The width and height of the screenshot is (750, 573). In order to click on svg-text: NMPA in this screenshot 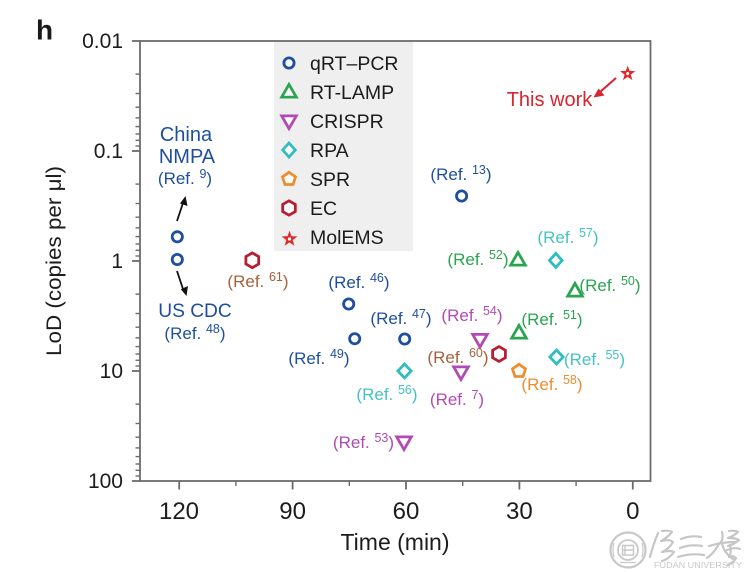, I will do `click(187, 157)`.